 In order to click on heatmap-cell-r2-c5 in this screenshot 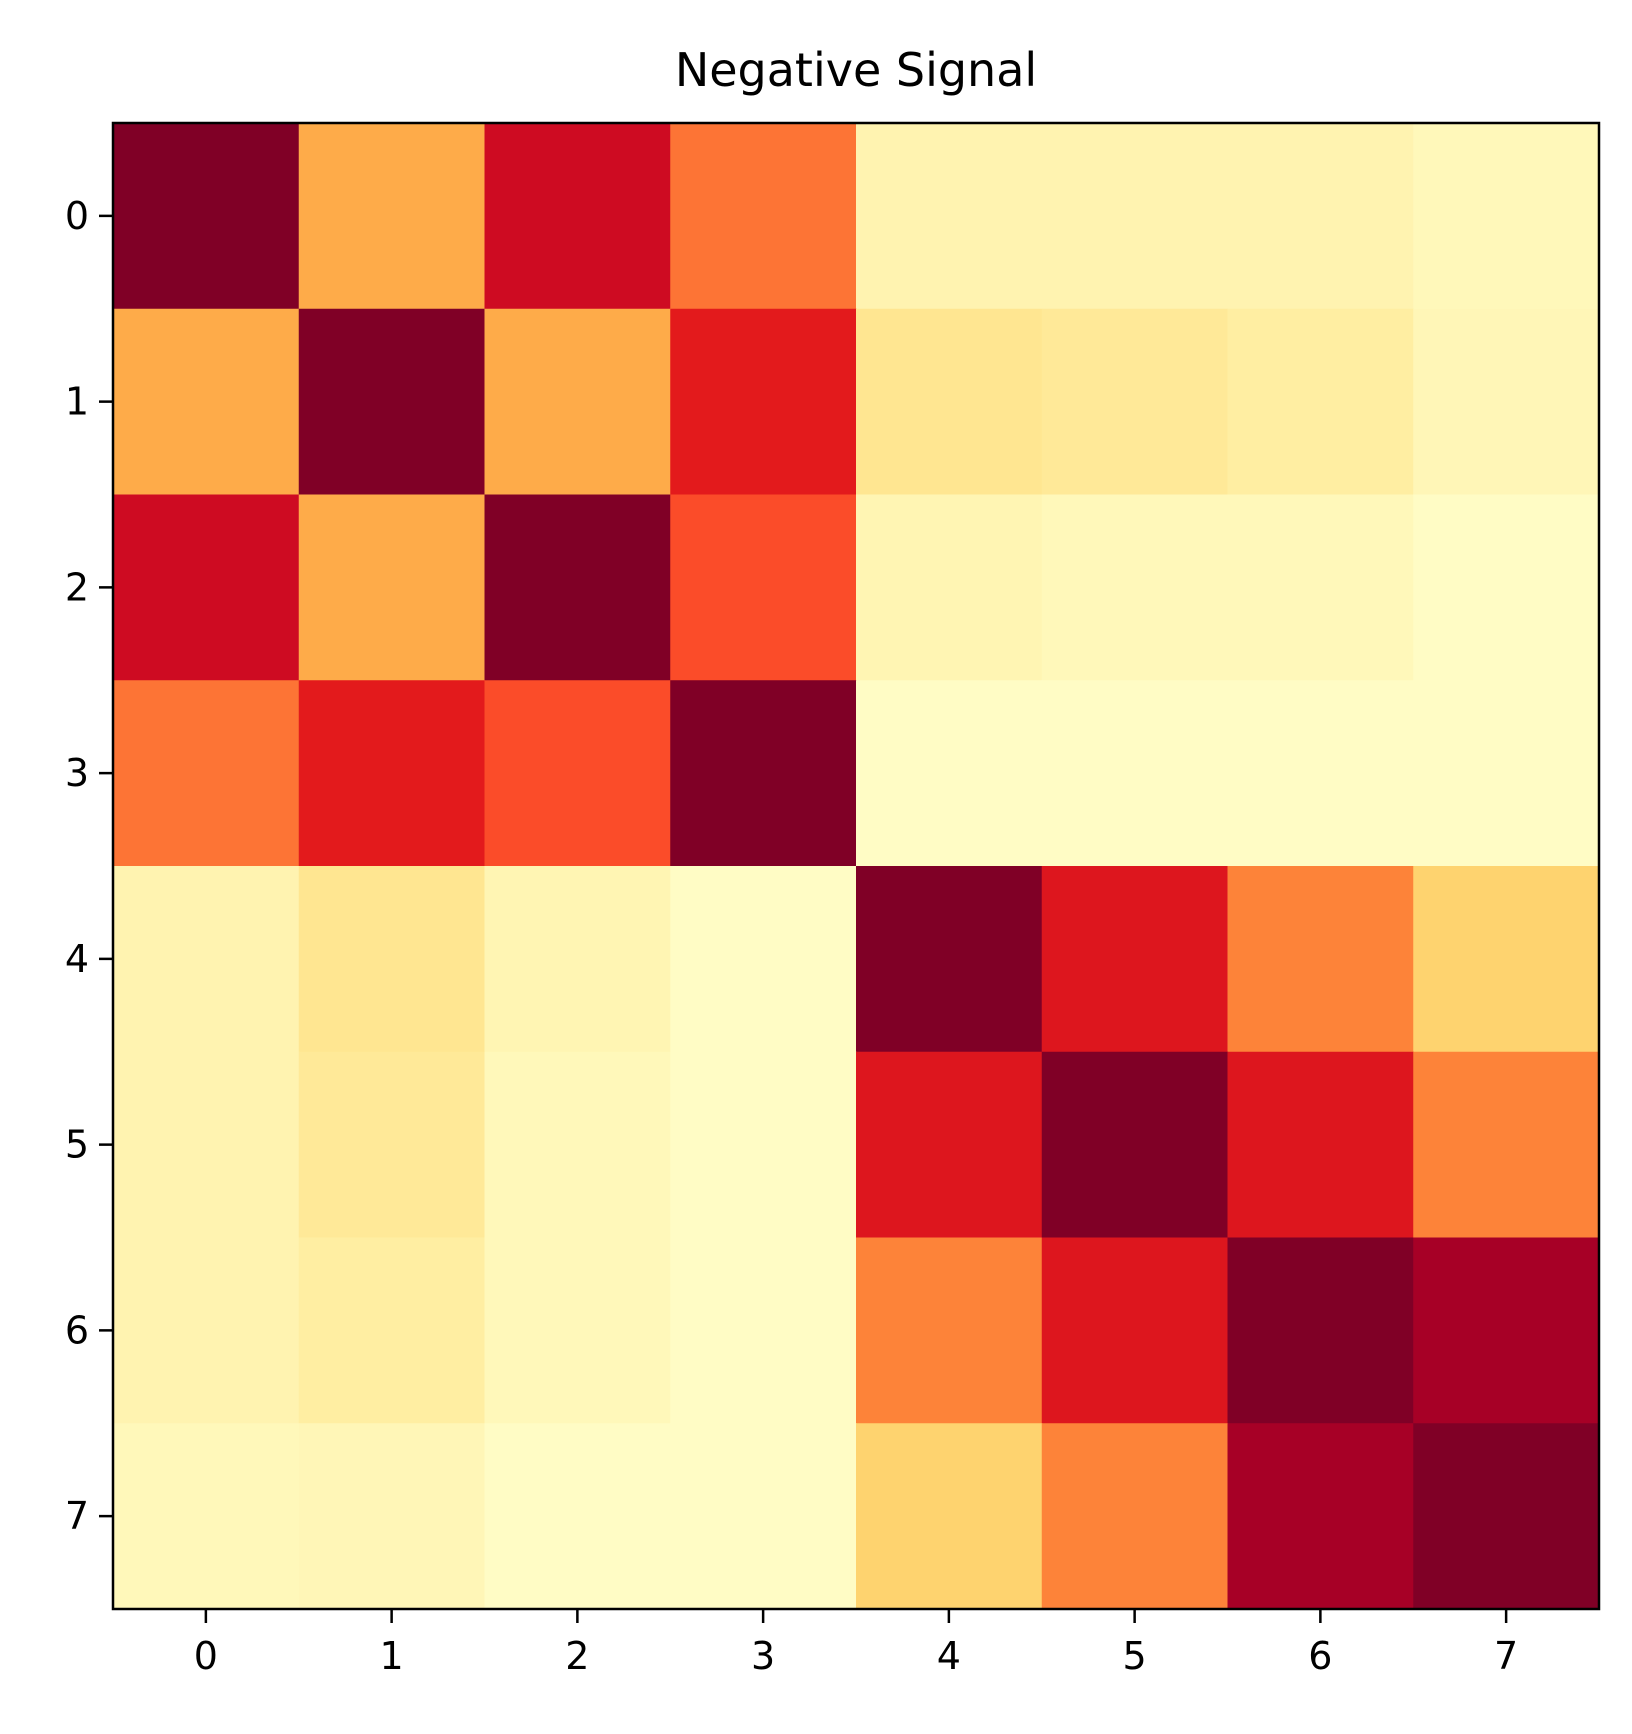, I will do `click(1135, 587)`.